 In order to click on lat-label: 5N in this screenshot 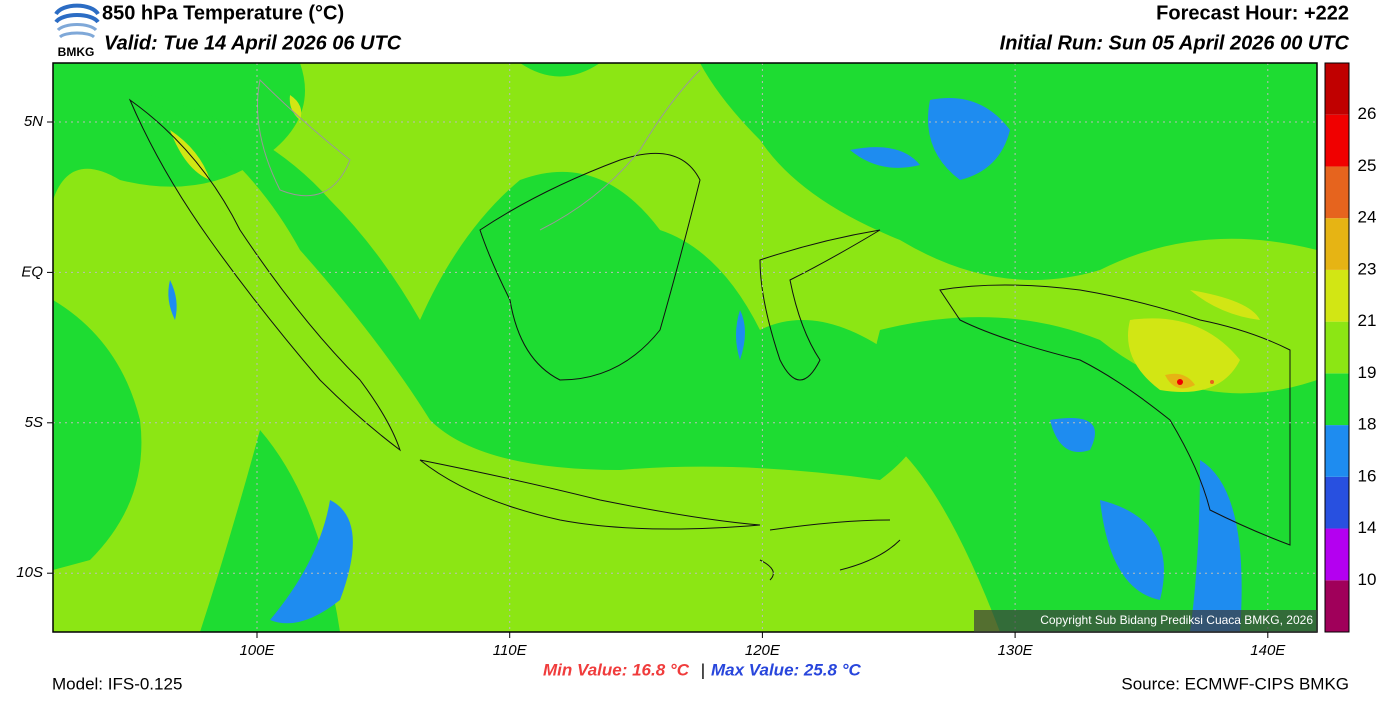, I will do `click(33, 121)`.